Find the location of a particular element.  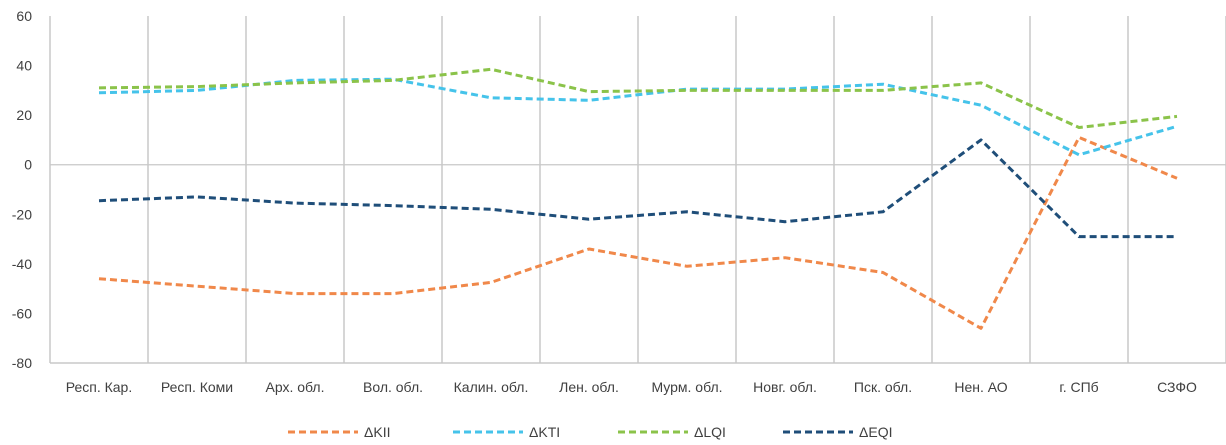

x-tick-label: Арх. обл. is located at coordinates (295, 387).